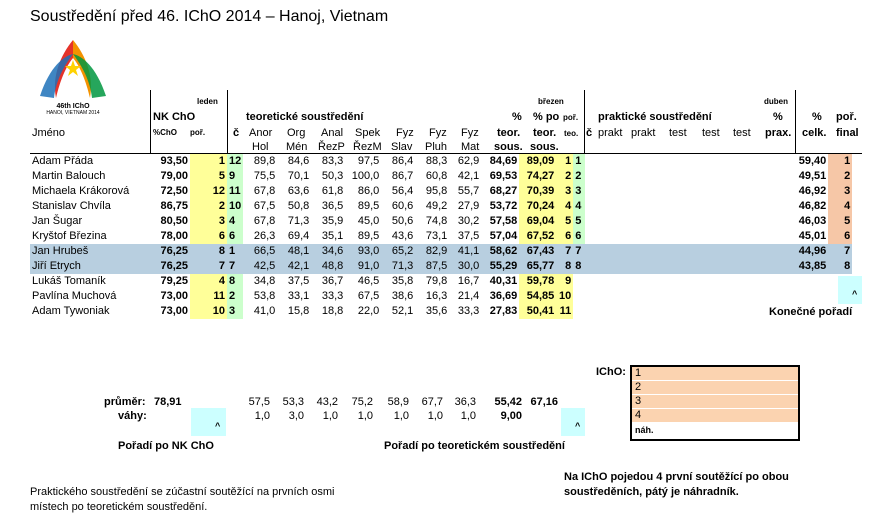 The width and height of the screenshot is (874, 519). What do you see at coordinates (218, 426) in the screenshot?
I see `caret-nk: ^` at bounding box center [218, 426].